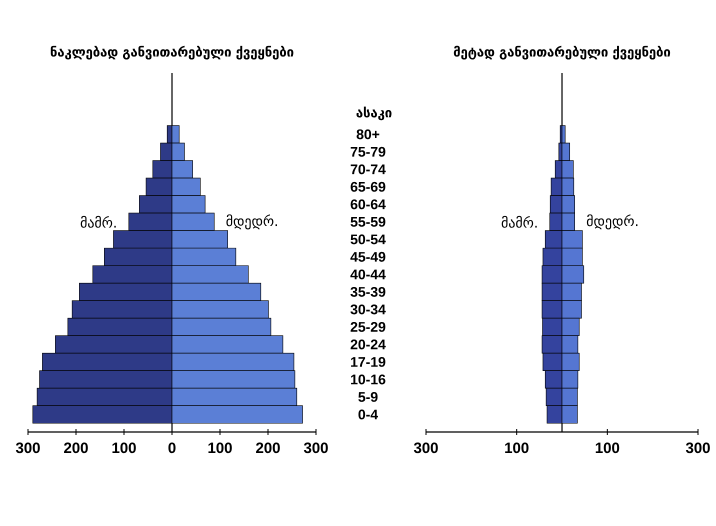 The height and width of the screenshot is (526, 716). What do you see at coordinates (368, 257) in the screenshot?
I see `y-tick-label: 45-49` at bounding box center [368, 257].